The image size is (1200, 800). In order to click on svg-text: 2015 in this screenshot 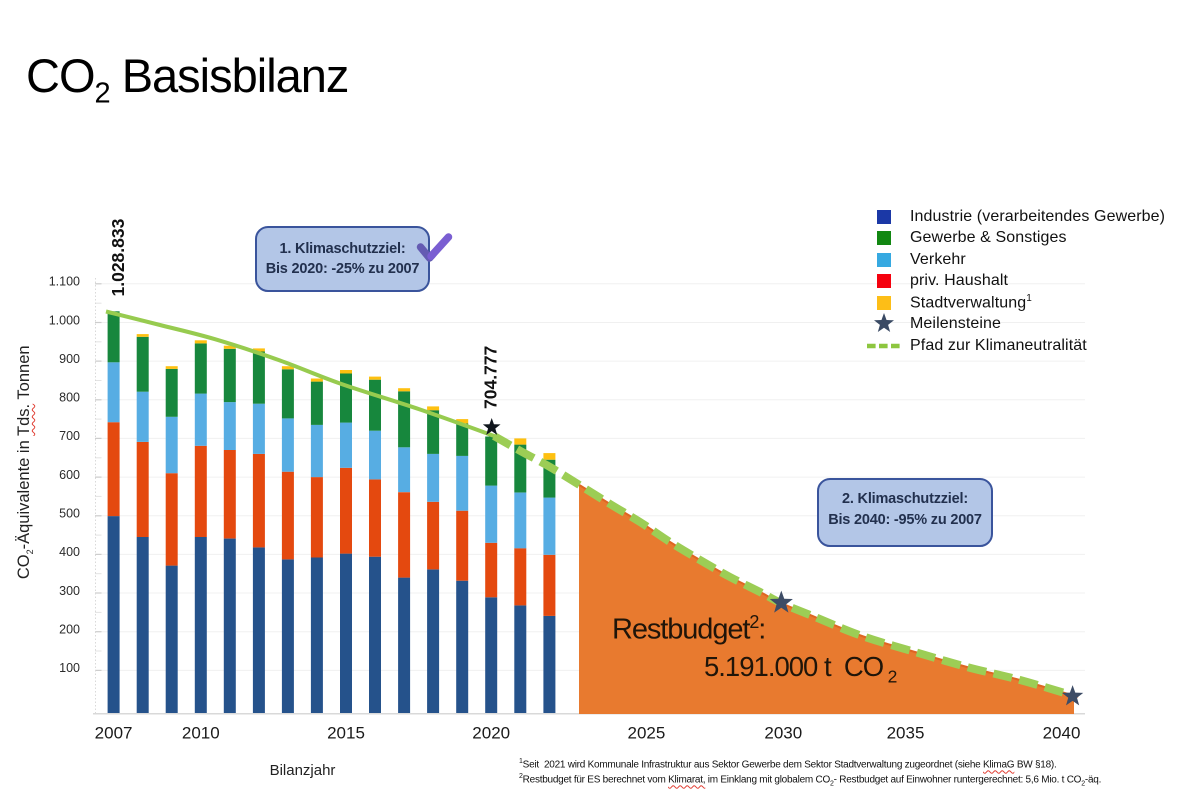, I will do `click(346, 733)`.